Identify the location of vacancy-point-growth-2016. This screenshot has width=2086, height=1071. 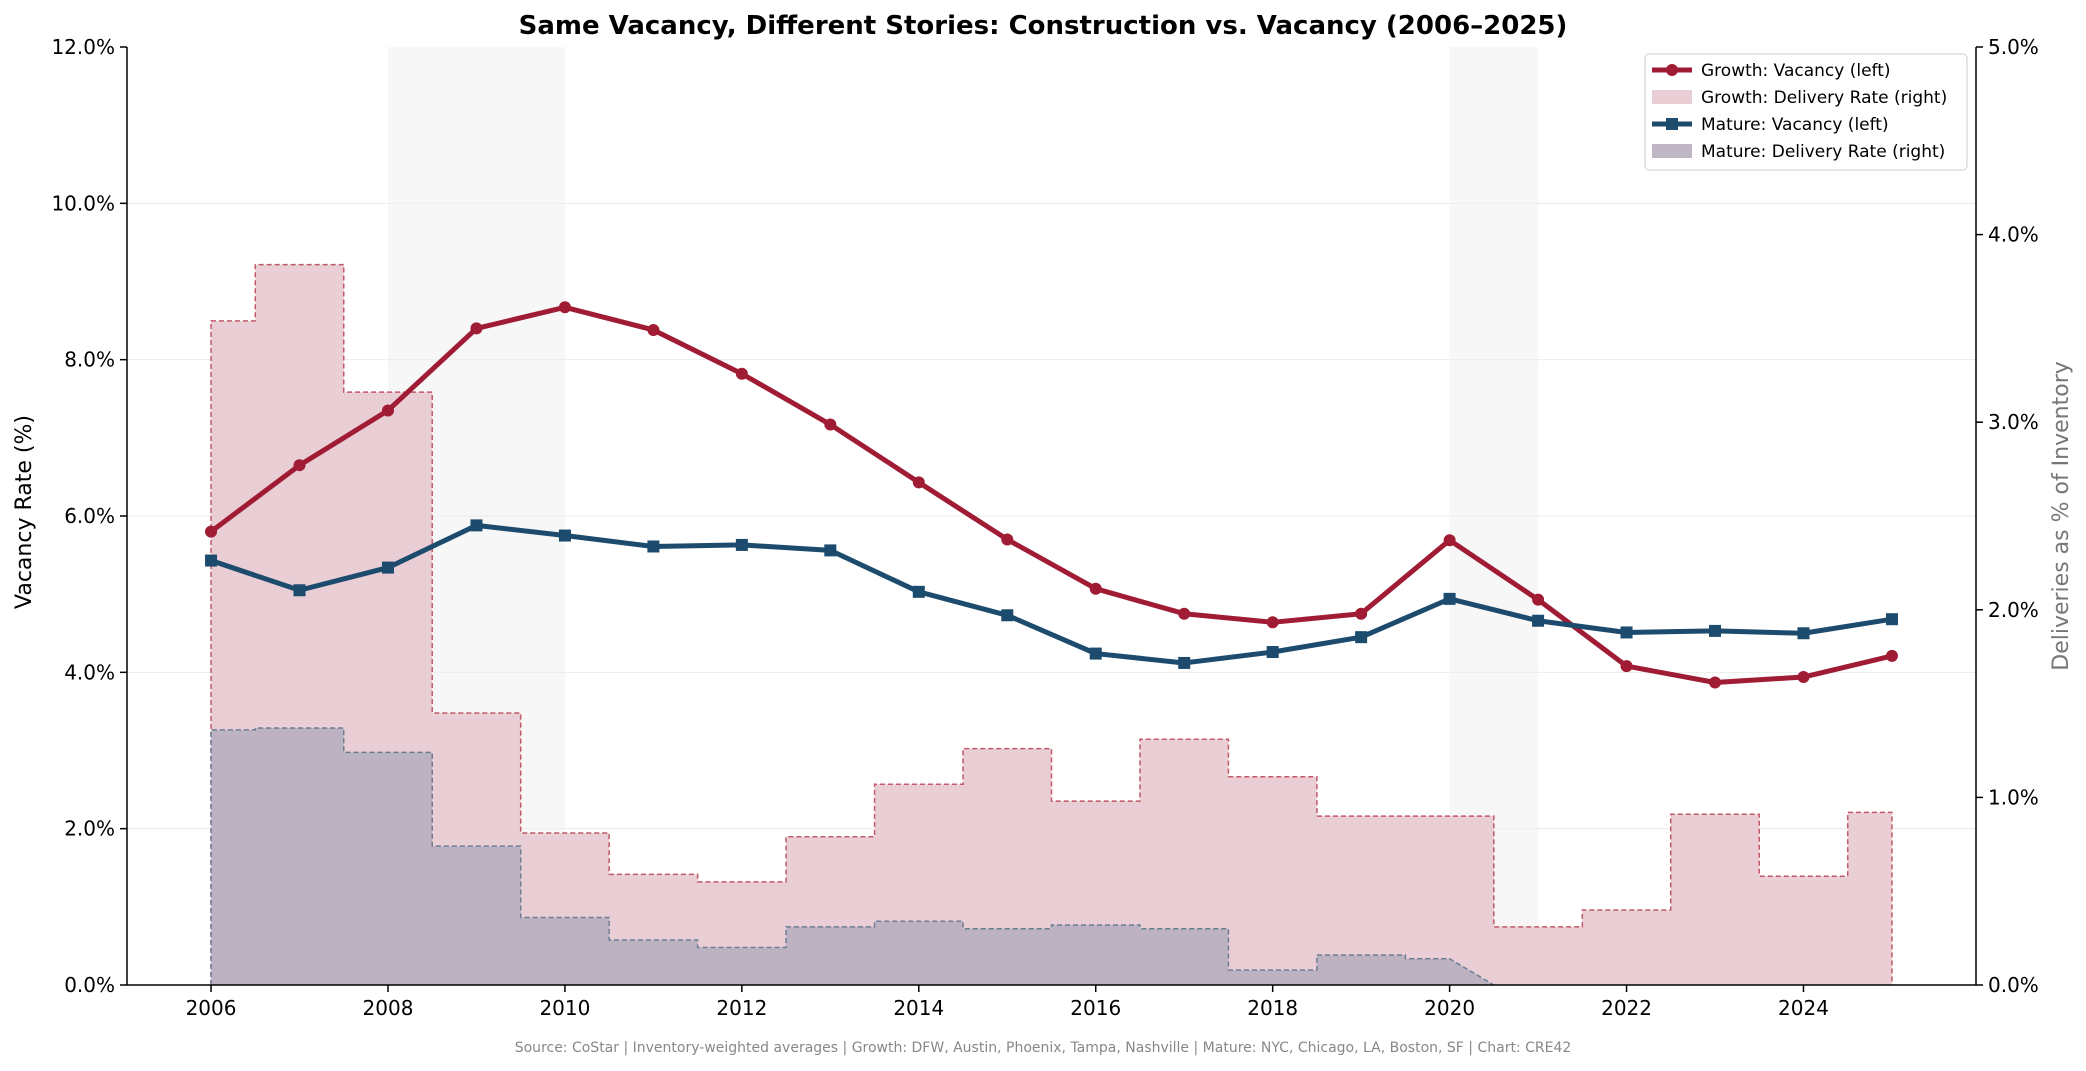
(1095, 588).